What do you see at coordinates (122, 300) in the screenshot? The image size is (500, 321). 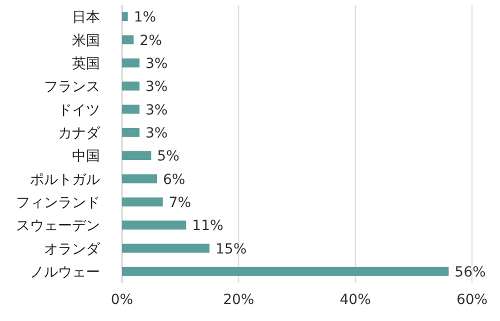 I see `x-tick-label: 0%` at bounding box center [122, 300].